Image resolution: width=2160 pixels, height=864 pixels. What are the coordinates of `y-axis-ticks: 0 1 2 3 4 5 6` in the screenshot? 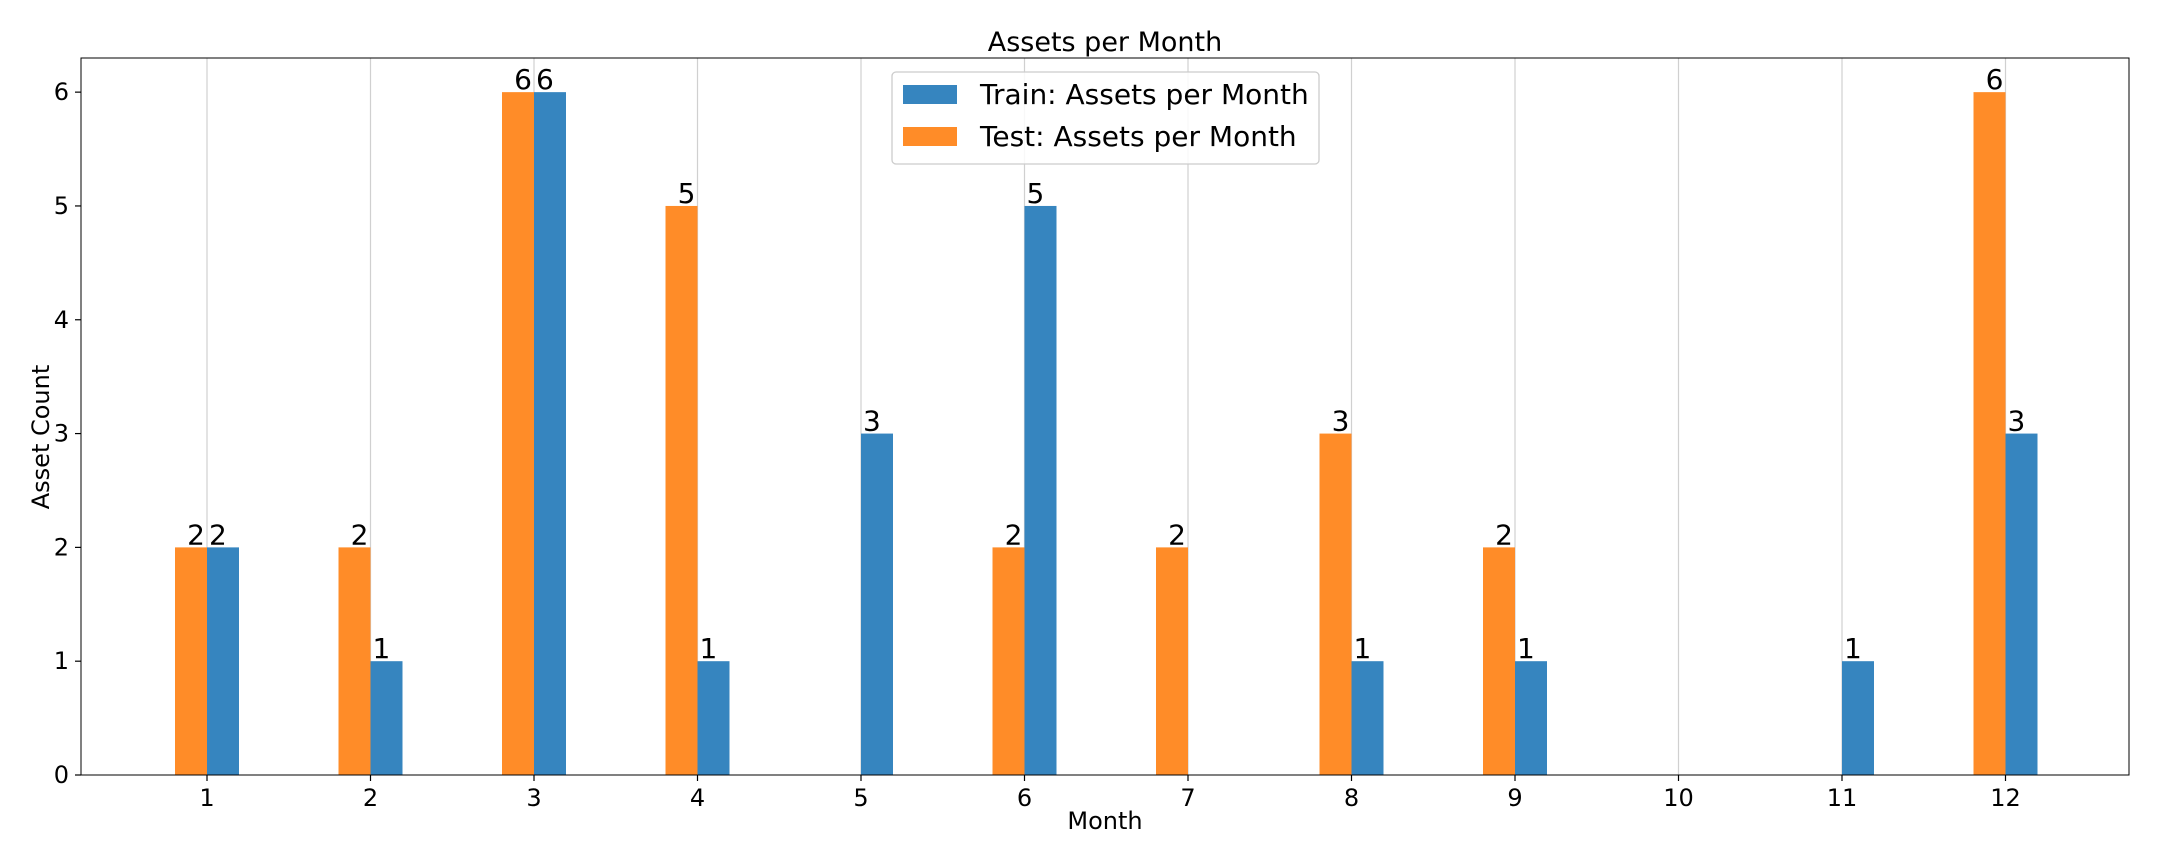 It's located at (67, 433).